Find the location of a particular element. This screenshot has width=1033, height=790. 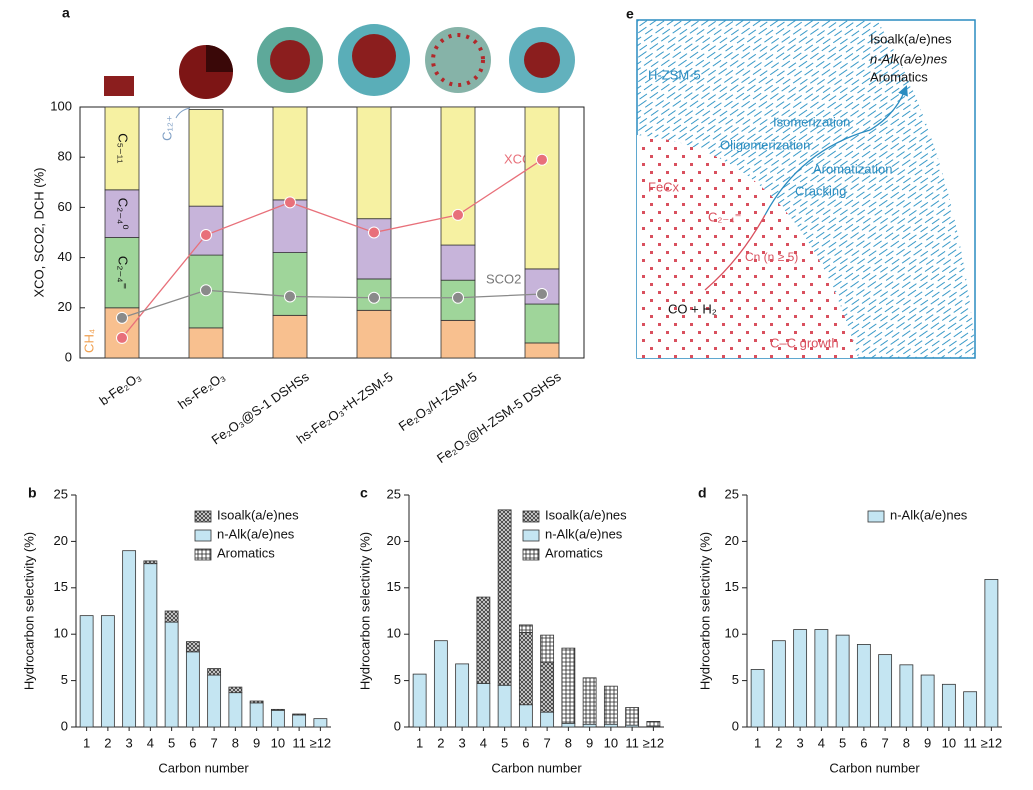

y-tick-label: 20 is located at coordinates (65, 306).